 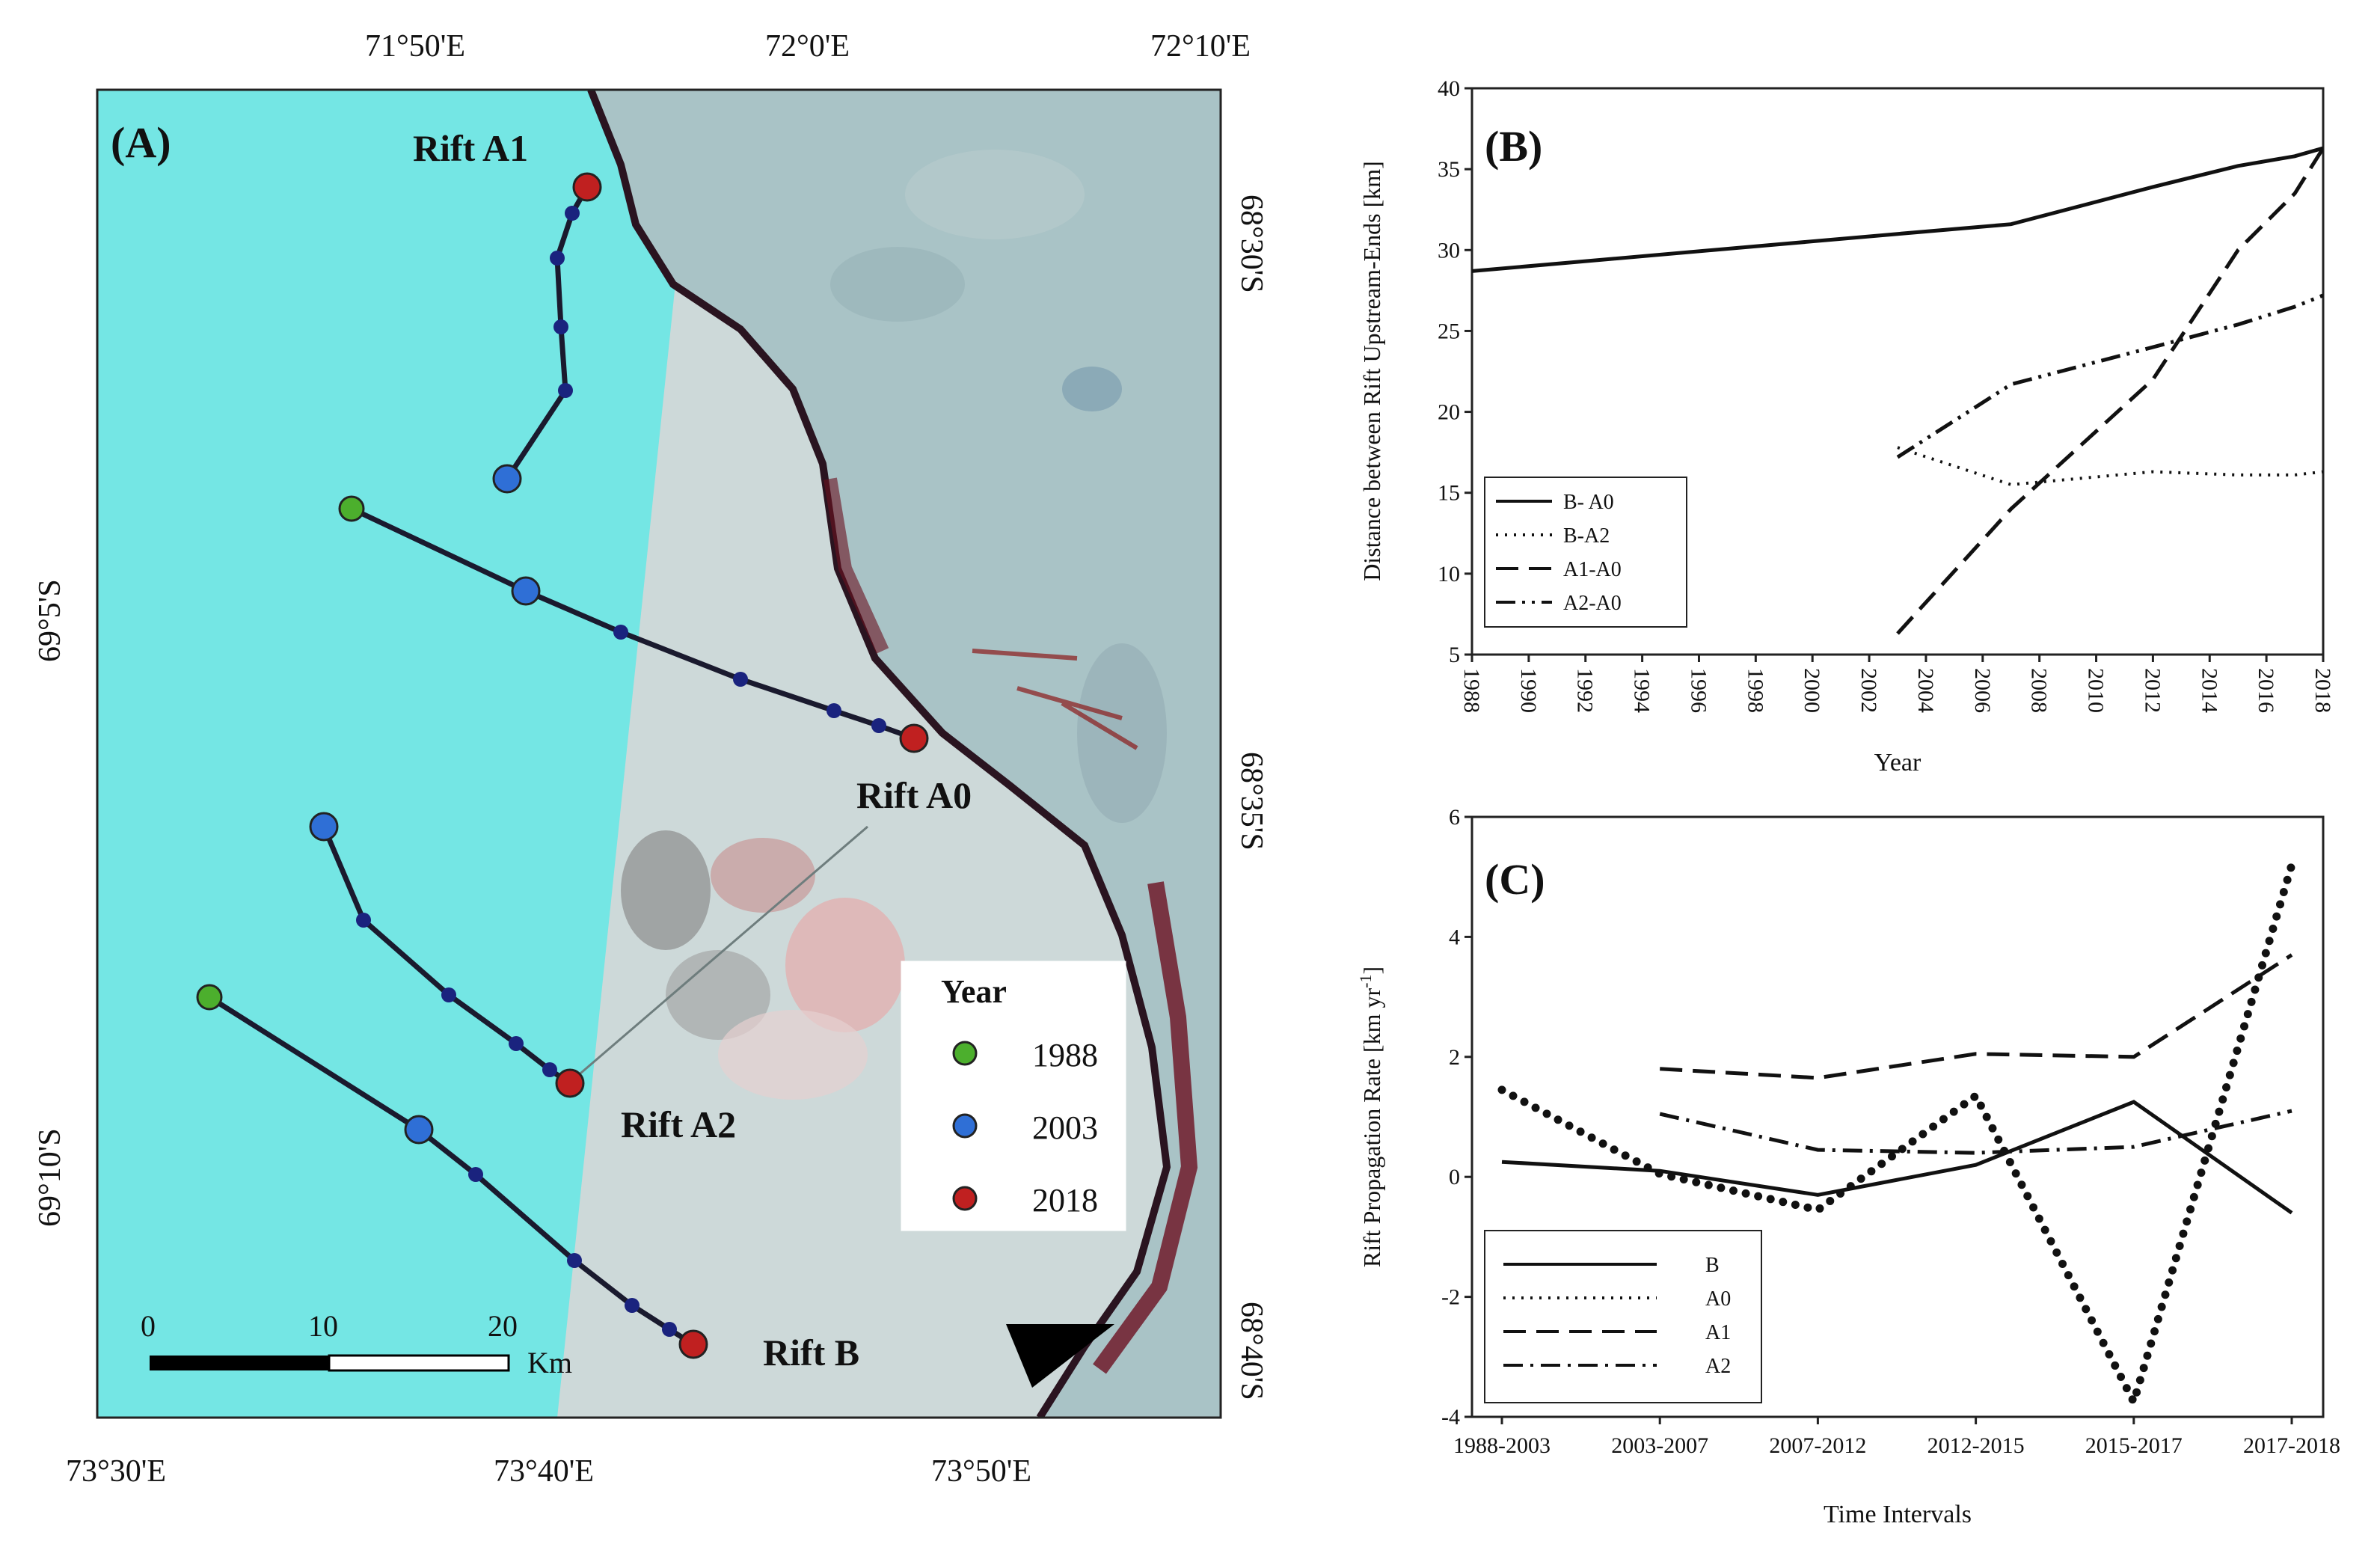 I want to click on panel-c-xtick-label: 2015-2017, so click(x=2134, y=1445).